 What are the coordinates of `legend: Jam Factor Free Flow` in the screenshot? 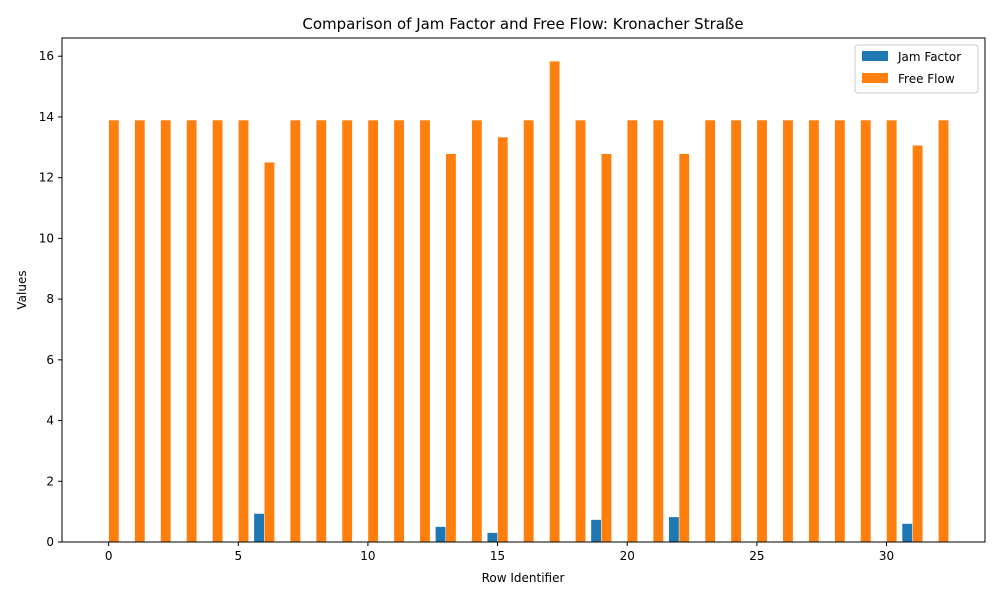 It's located at (916, 69).